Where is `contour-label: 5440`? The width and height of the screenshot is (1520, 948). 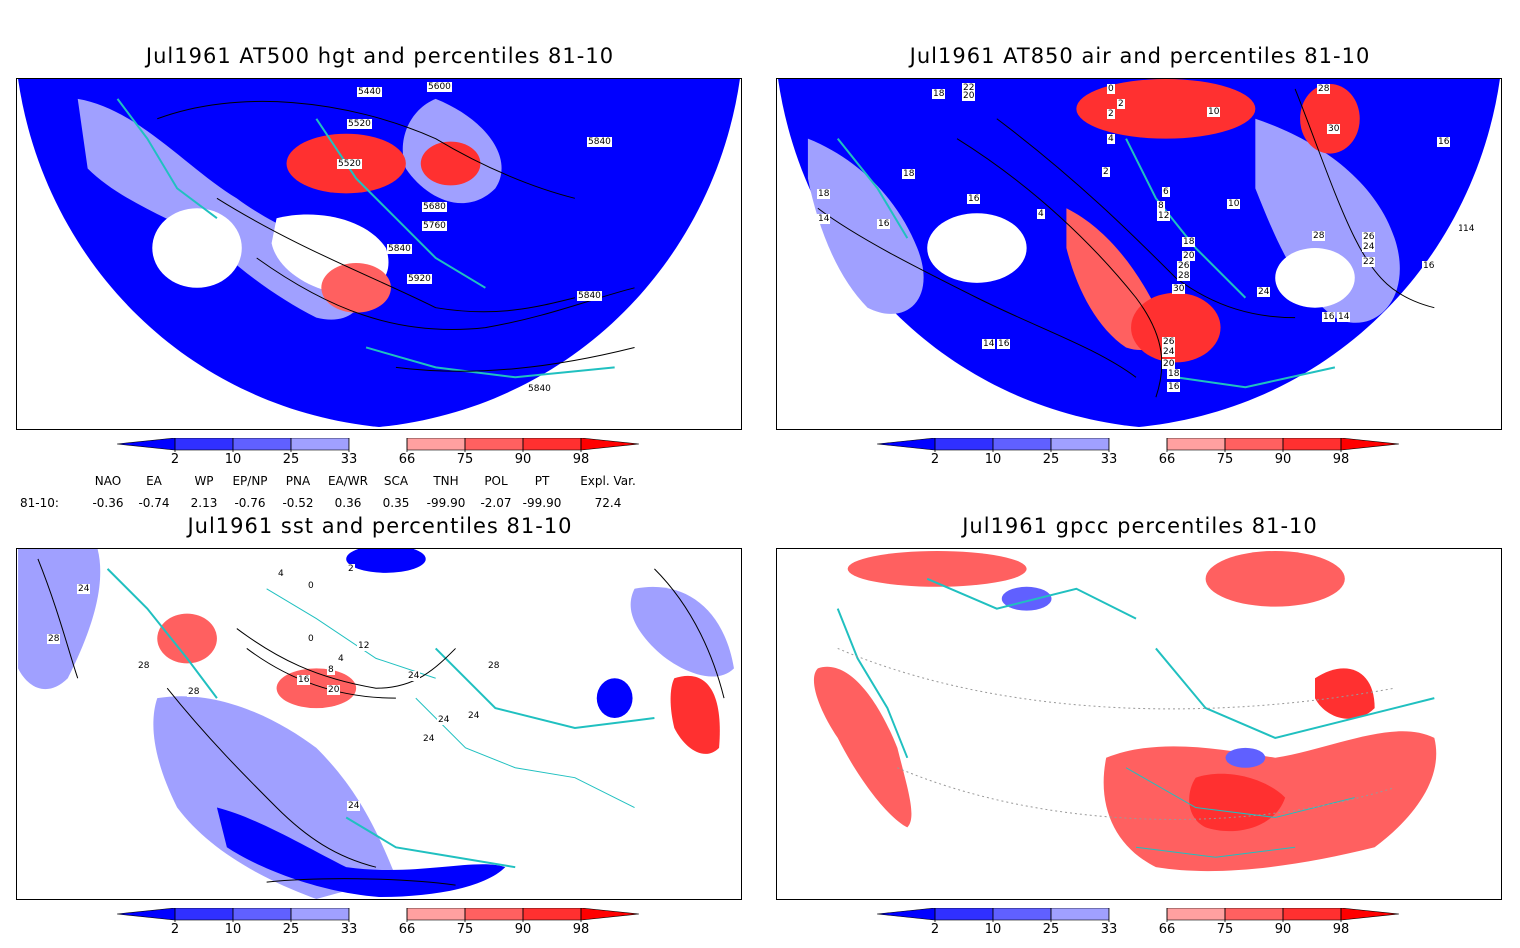
contour-label: 5440 is located at coordinates (369, 92).